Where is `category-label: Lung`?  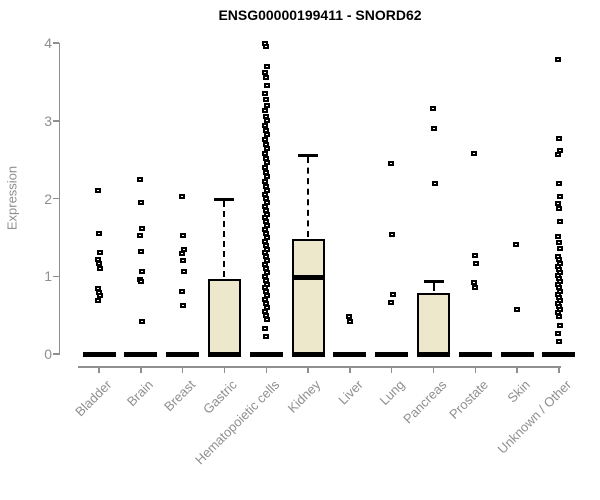
category-label: Lung is located at coordinates (392, 393).